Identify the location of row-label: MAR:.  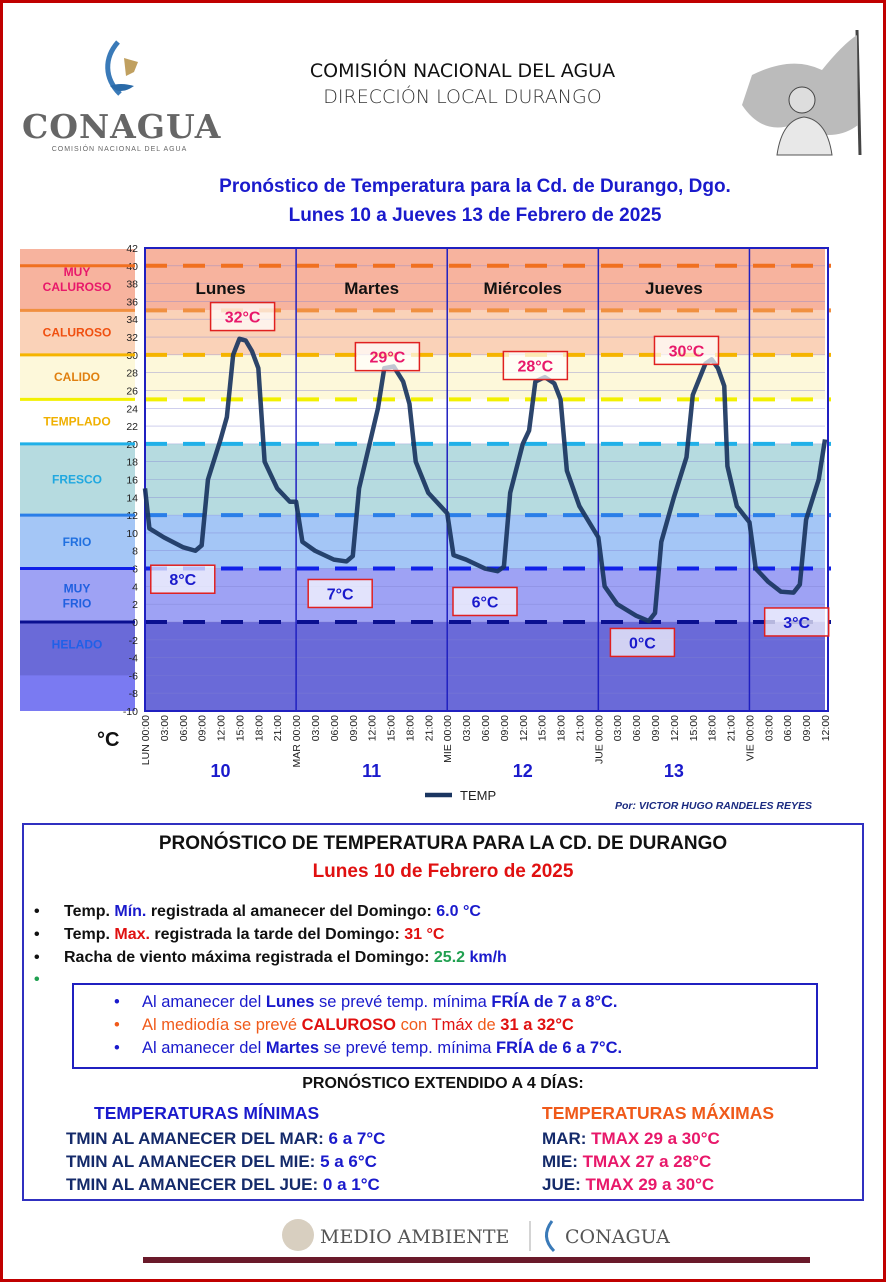
(567, 1138).